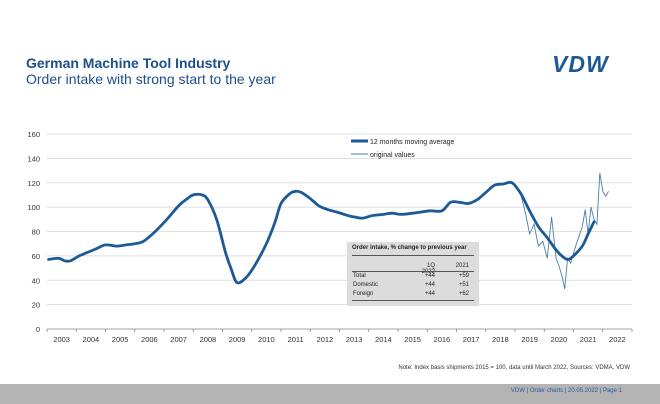 This screenshot has height=404, width=660. What do you see at coordinates (463, 294) in the screenshot?
I see `table-cell-y: +62` at bounding box center [463, 294].